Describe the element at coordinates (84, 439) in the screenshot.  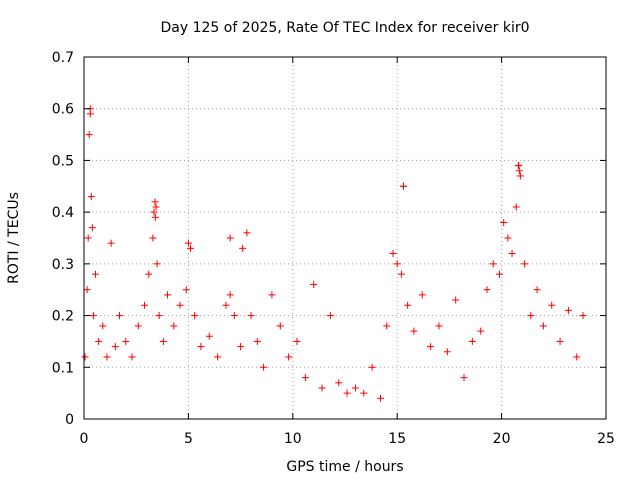
I see `x-tick-label: 0` at that location.